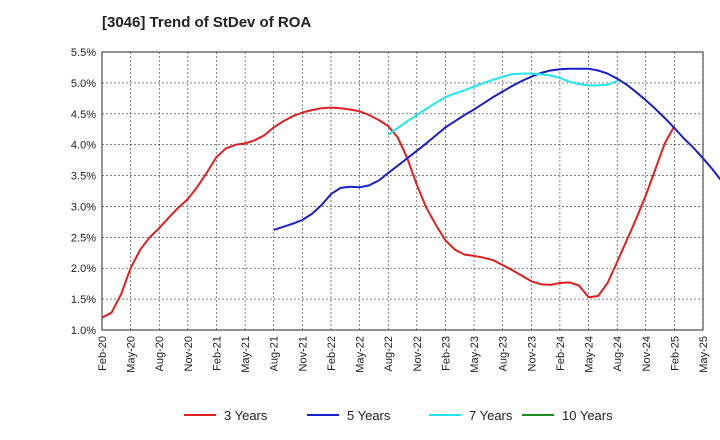  Describe the element at coordinates (532, 353) in the screenshot. I see `x-tick-label: Nov-23` at that location.